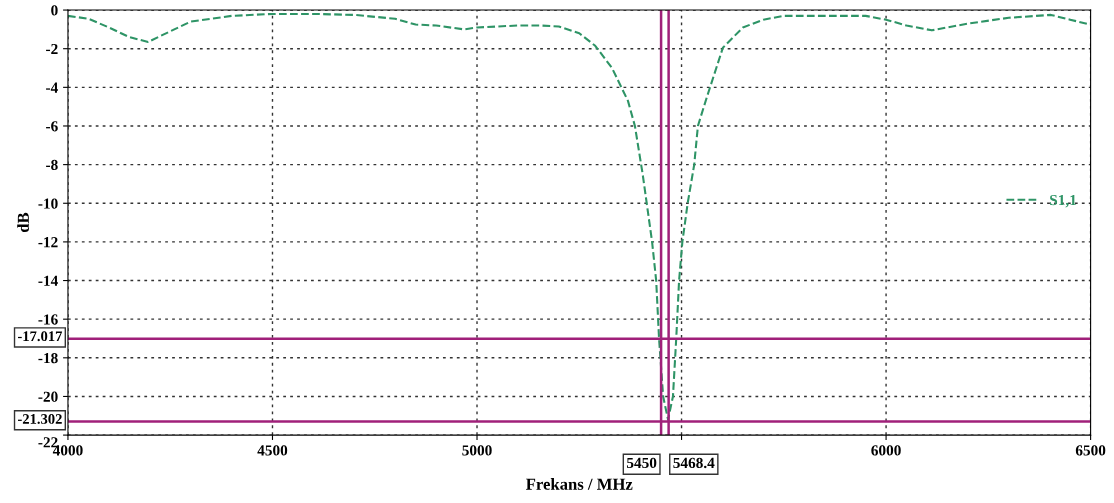 The height and width of the screenshot is (503, 1114). What do you see at coordinates (48, 396) in the screenshot?
I see `y-tick-label: -20` at bounding box center [48, 396].